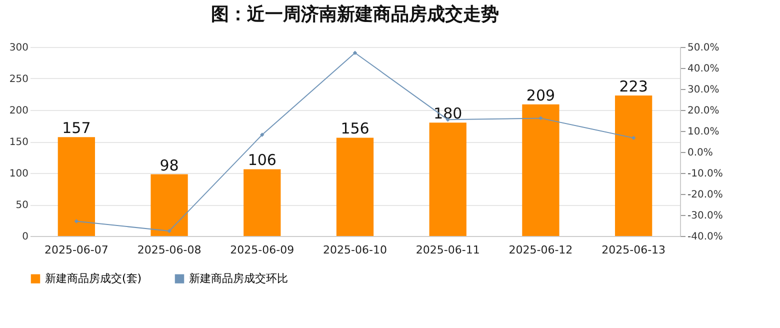 The width and height of the screenshot is (780, 328). What do you see at coordinates (18, 142) in the screenshot?
I see `y-tick-label: 150` at bounding box center [18, 142].